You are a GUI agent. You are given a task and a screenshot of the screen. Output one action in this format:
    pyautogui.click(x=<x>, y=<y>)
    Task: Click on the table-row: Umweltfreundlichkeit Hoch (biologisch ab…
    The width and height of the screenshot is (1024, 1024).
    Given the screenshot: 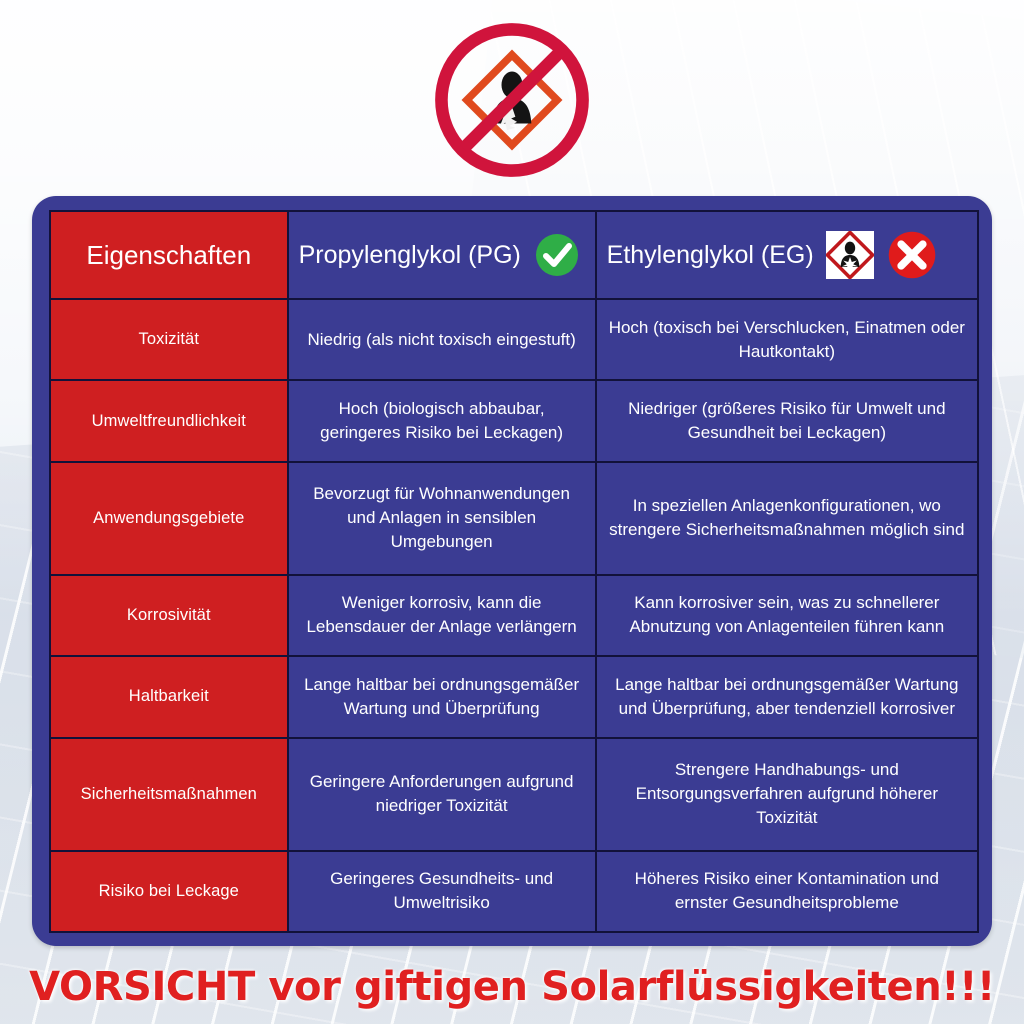 What is the action you would take?
    pyautogui.click(x=514, y=421)
    